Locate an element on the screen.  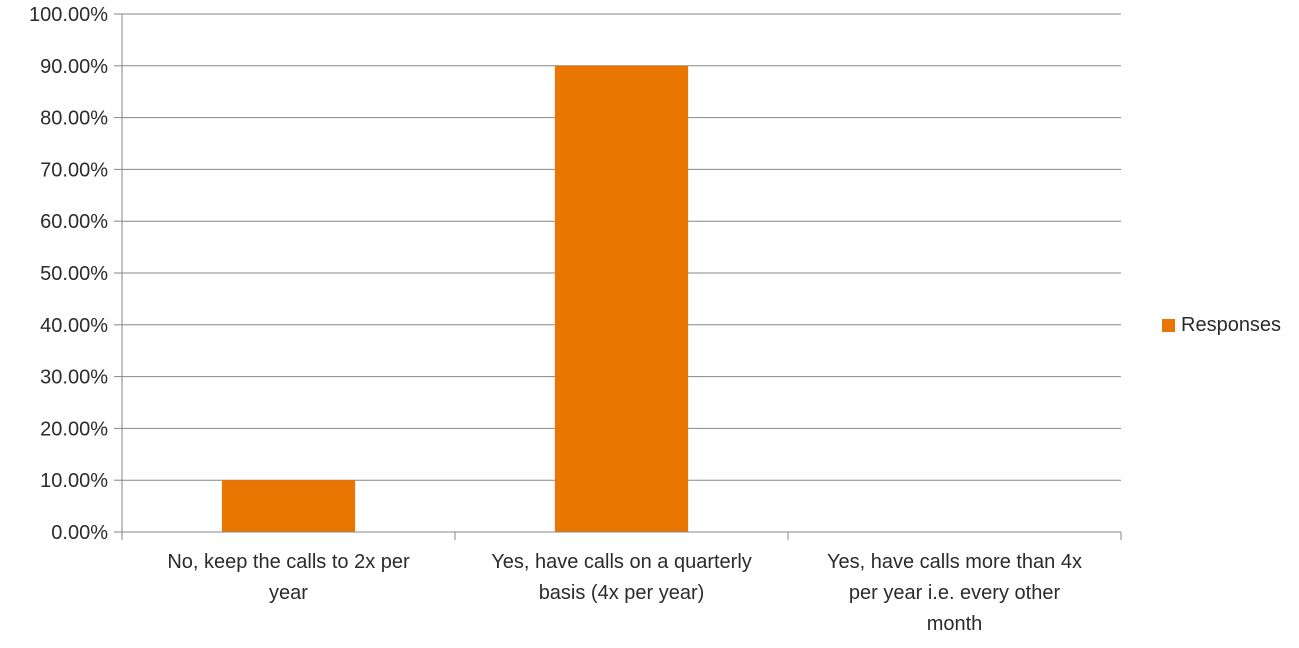
legend: Responses is located at coordinates (1221, 325).